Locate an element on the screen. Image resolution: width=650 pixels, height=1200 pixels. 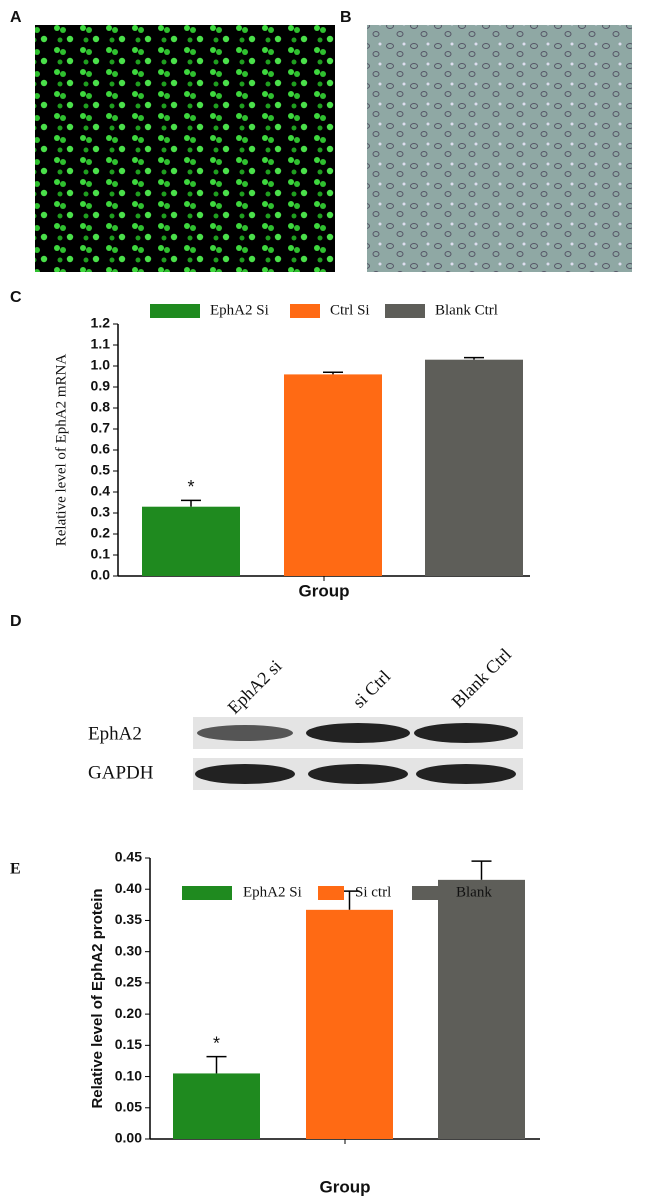
y-tick-label: 0.3 is located at coordinates (101, 512).